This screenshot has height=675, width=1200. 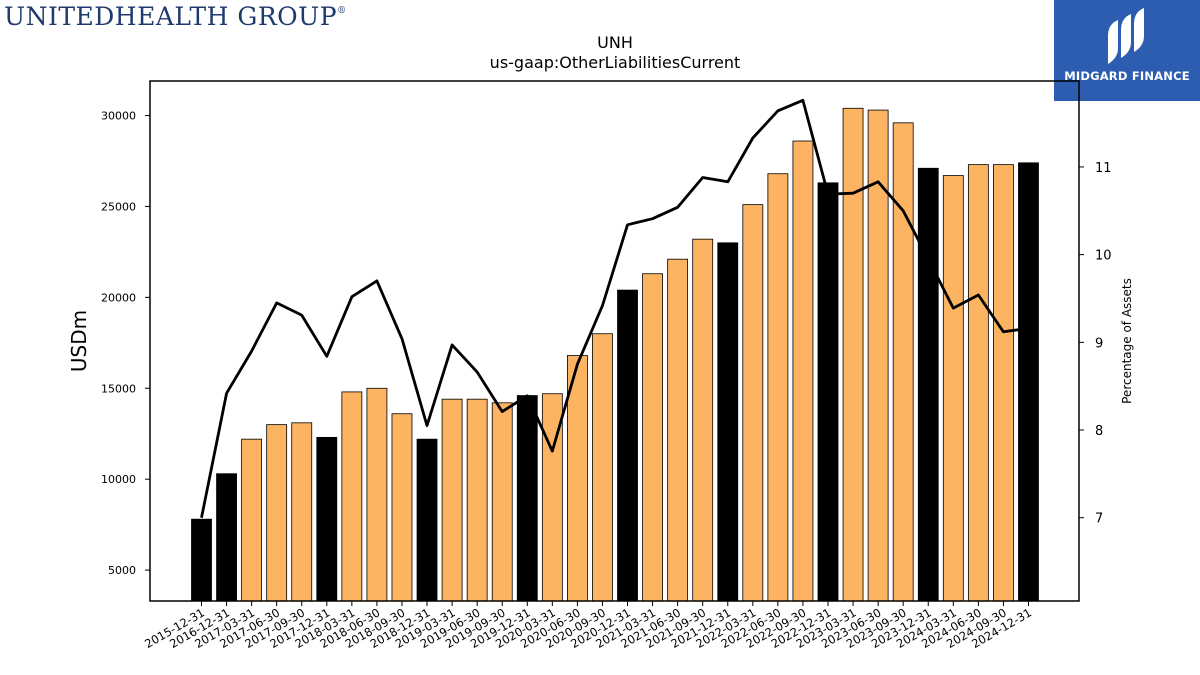 I want to click on chart-subtitle: us-gaap:OtherLiabilitiesCurrent, so click(x=615, y=62).